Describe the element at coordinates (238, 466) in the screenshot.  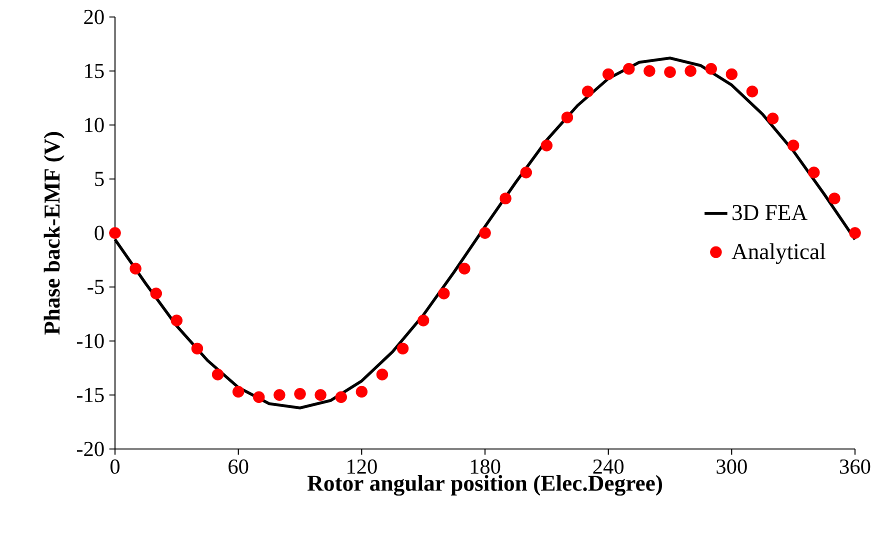
I see `x-tick-label: 60` at that location.